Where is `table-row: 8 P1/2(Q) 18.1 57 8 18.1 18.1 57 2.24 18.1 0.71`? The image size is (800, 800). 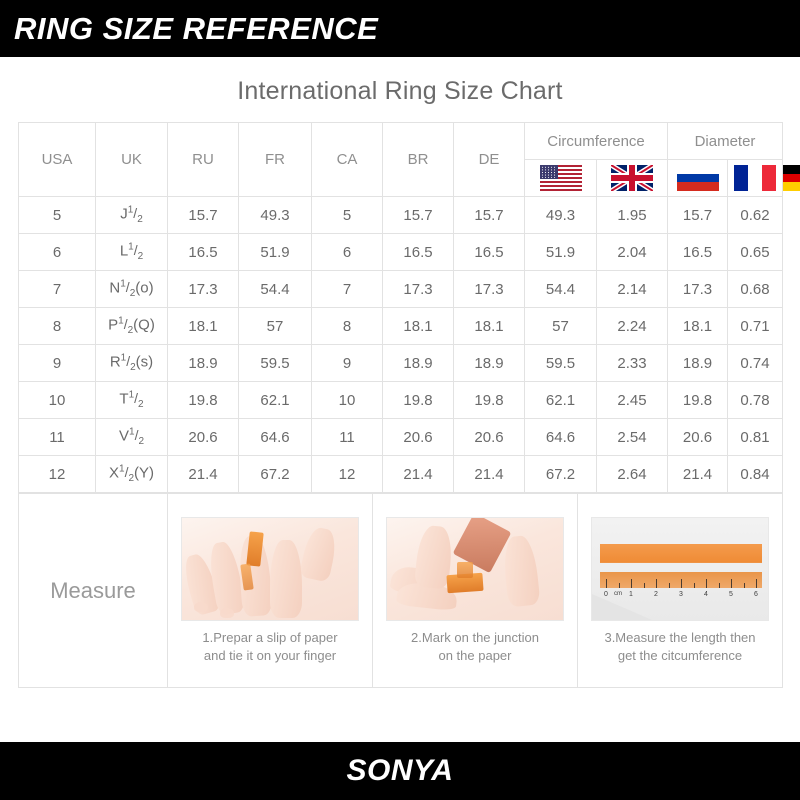
table-row: 8 P1/2(Q) 18.1 57 8 18.1 18.1 57 2.24 18.1 0.71 is located at coordinates (401, 326).